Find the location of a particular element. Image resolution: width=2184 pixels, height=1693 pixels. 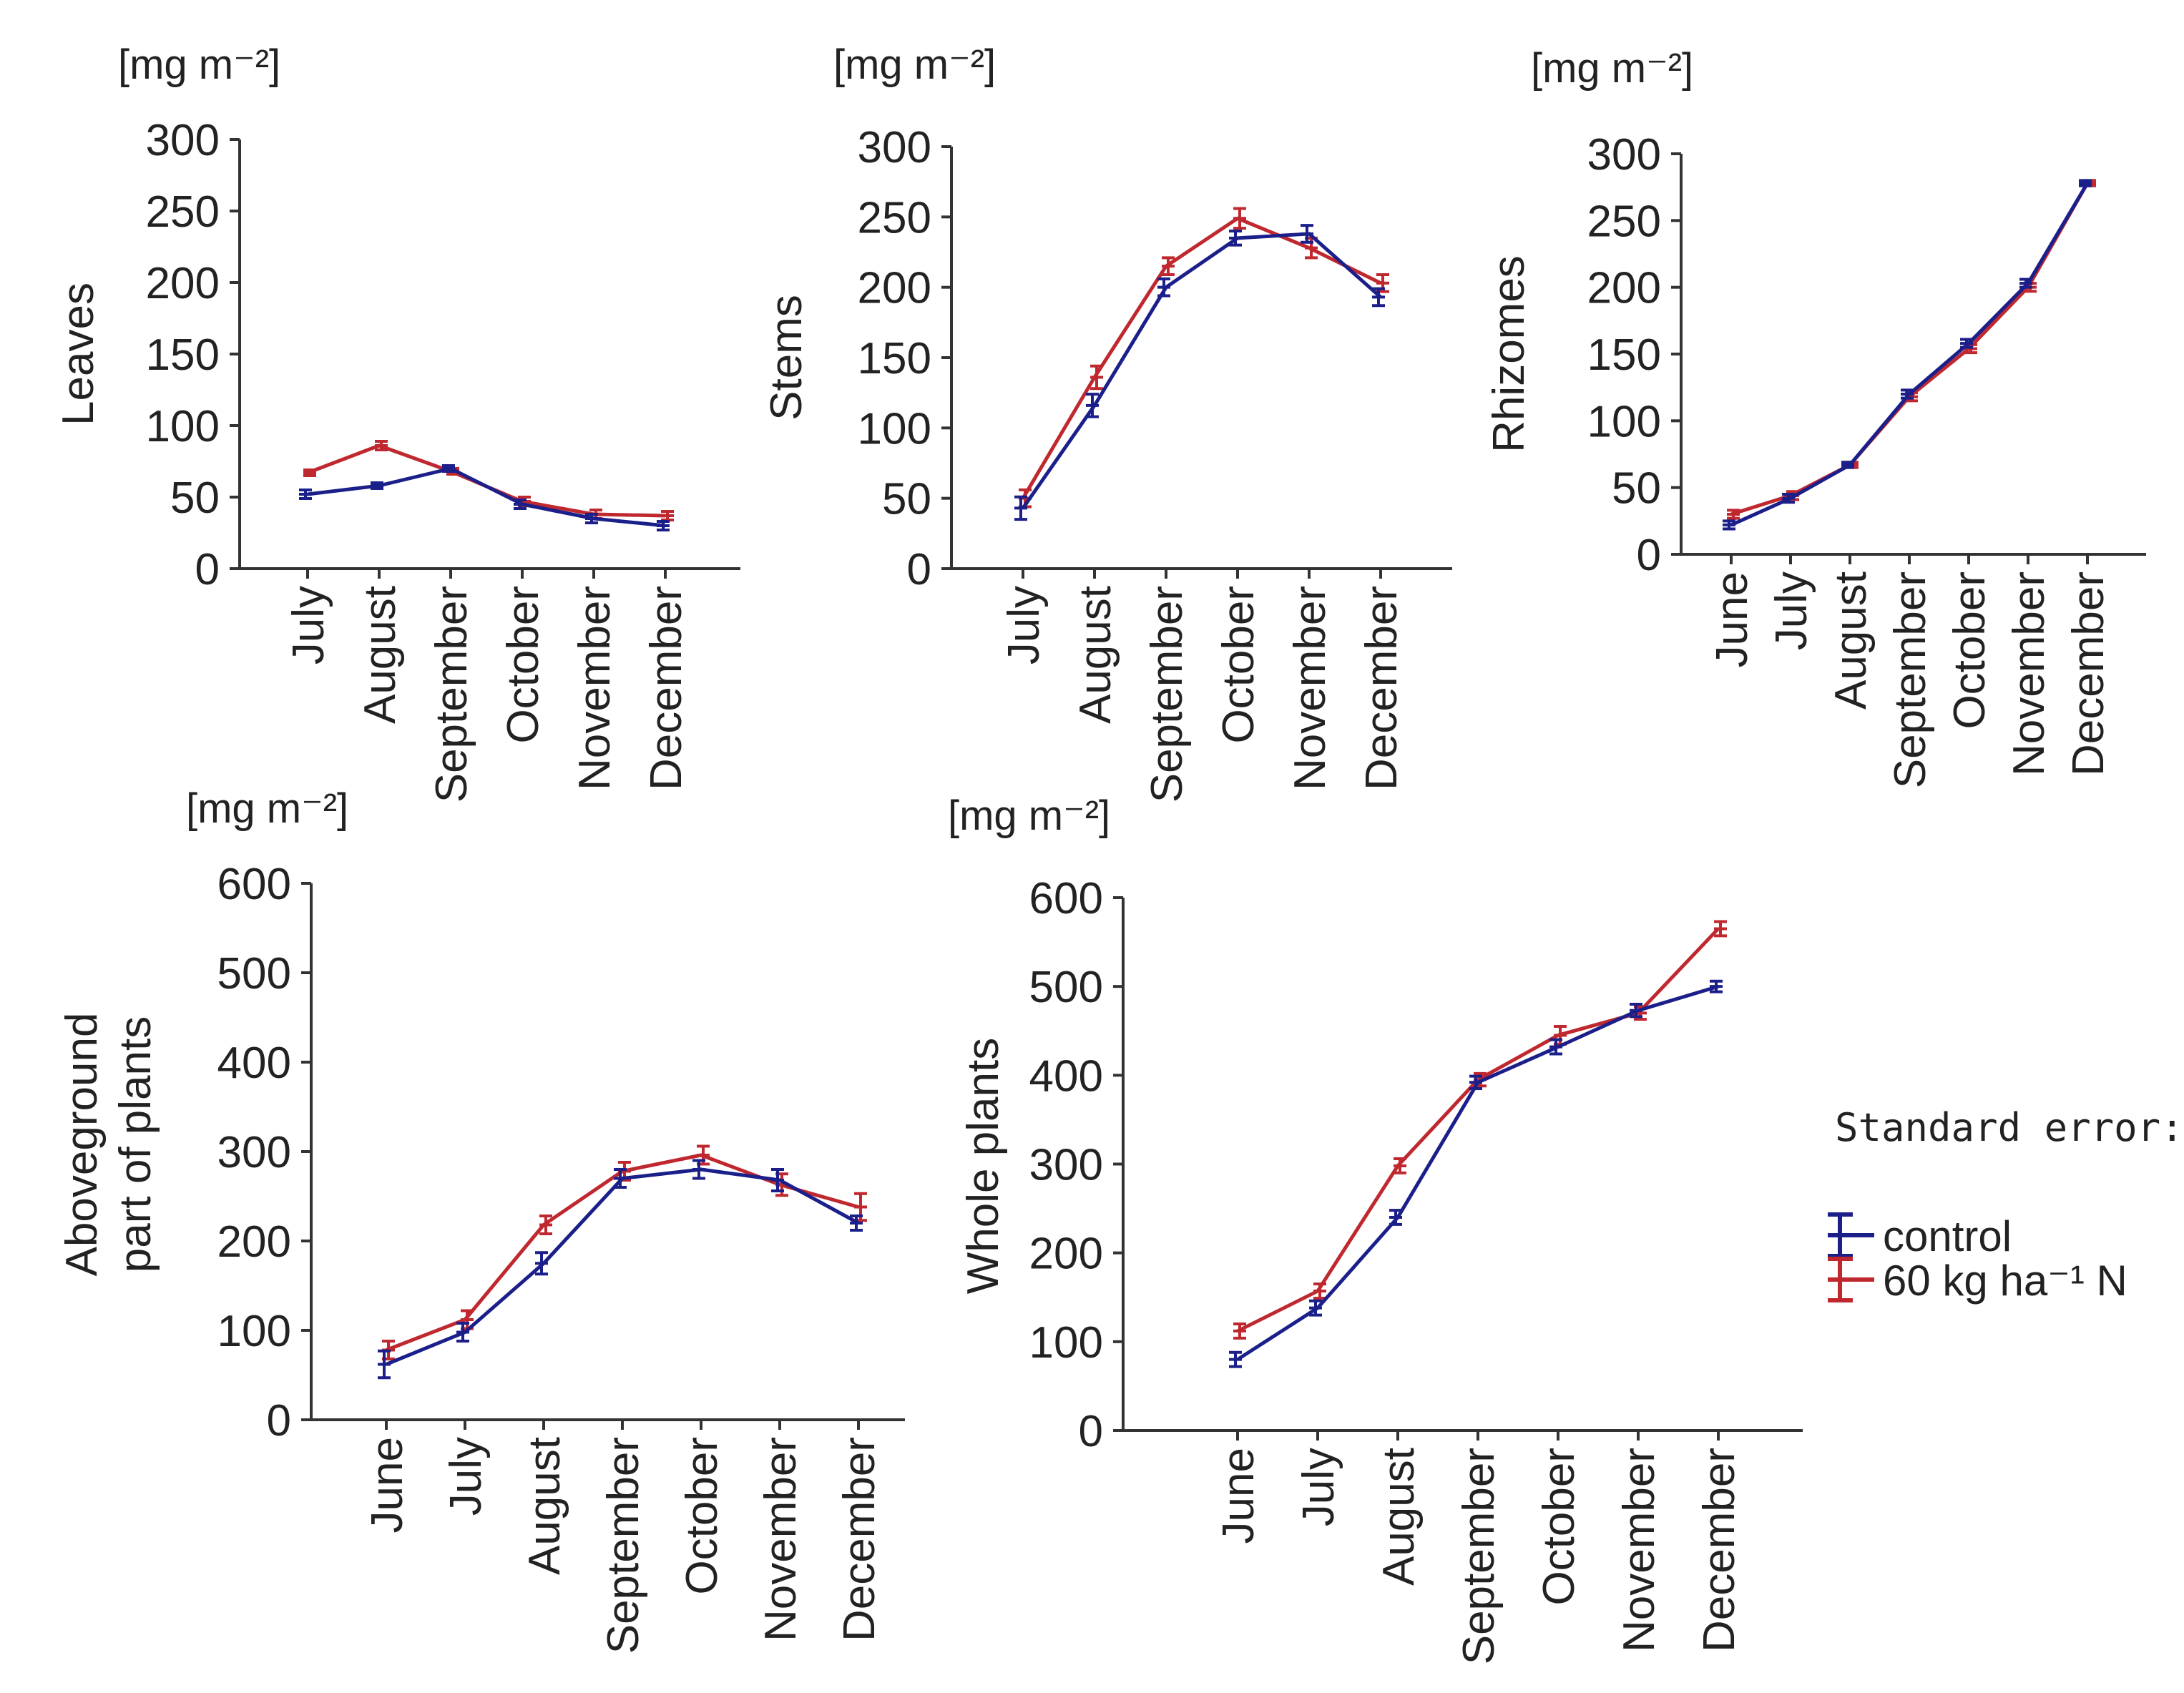

x-tick-label: July is located at coordinates (1318, 1487).